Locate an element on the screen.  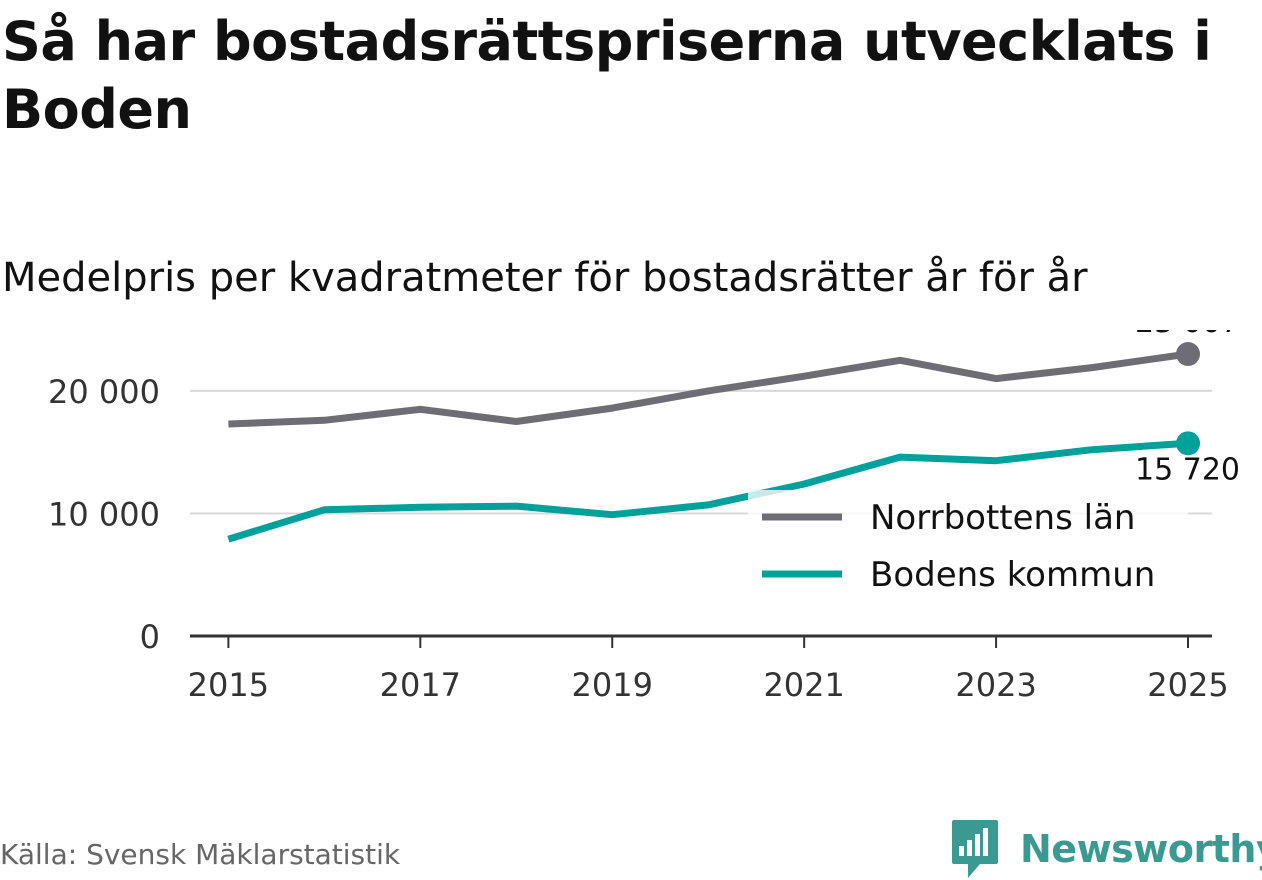
legend-background is located at coordinates (968, 555).